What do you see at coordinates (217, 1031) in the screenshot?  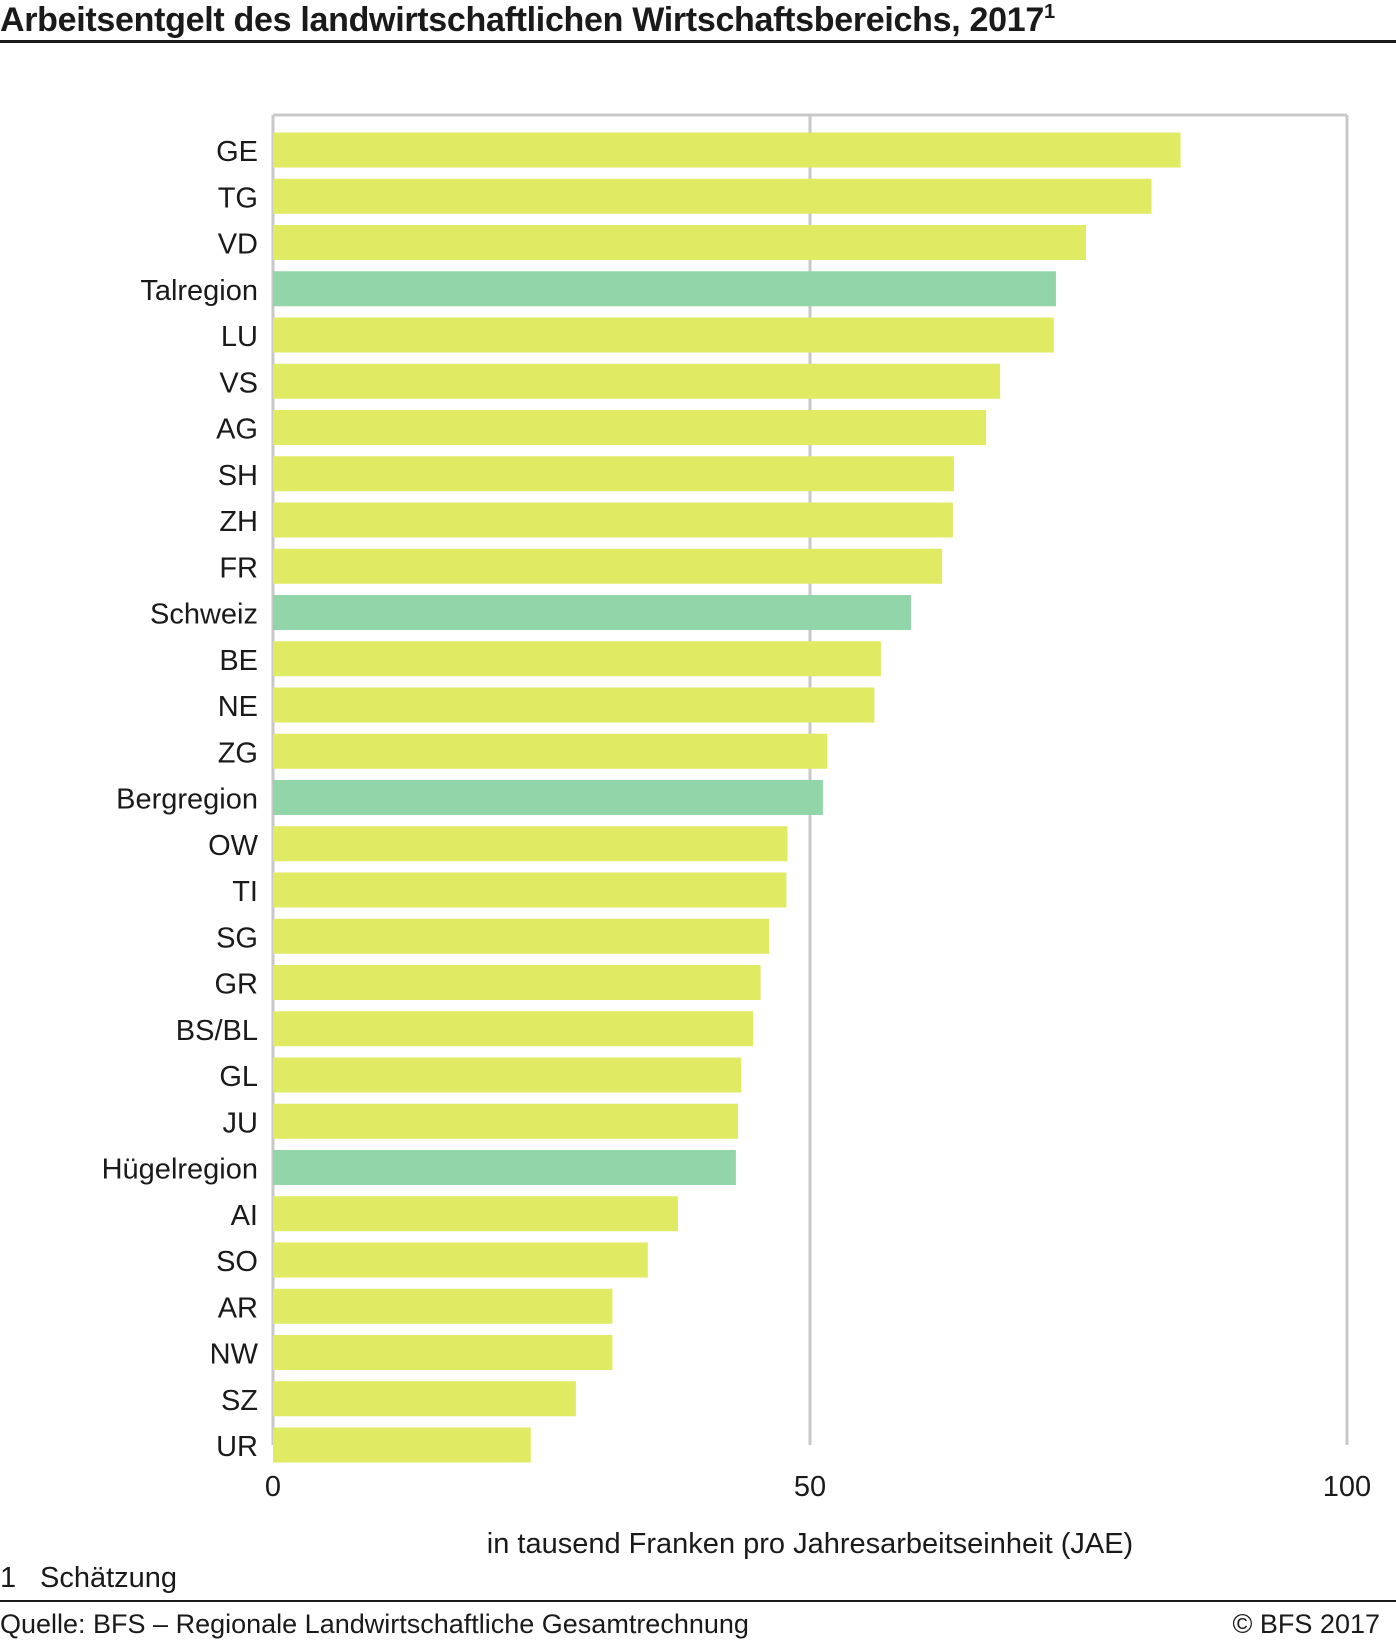 I see `category-label: BS/BL` at bounding box center [217, 1031].